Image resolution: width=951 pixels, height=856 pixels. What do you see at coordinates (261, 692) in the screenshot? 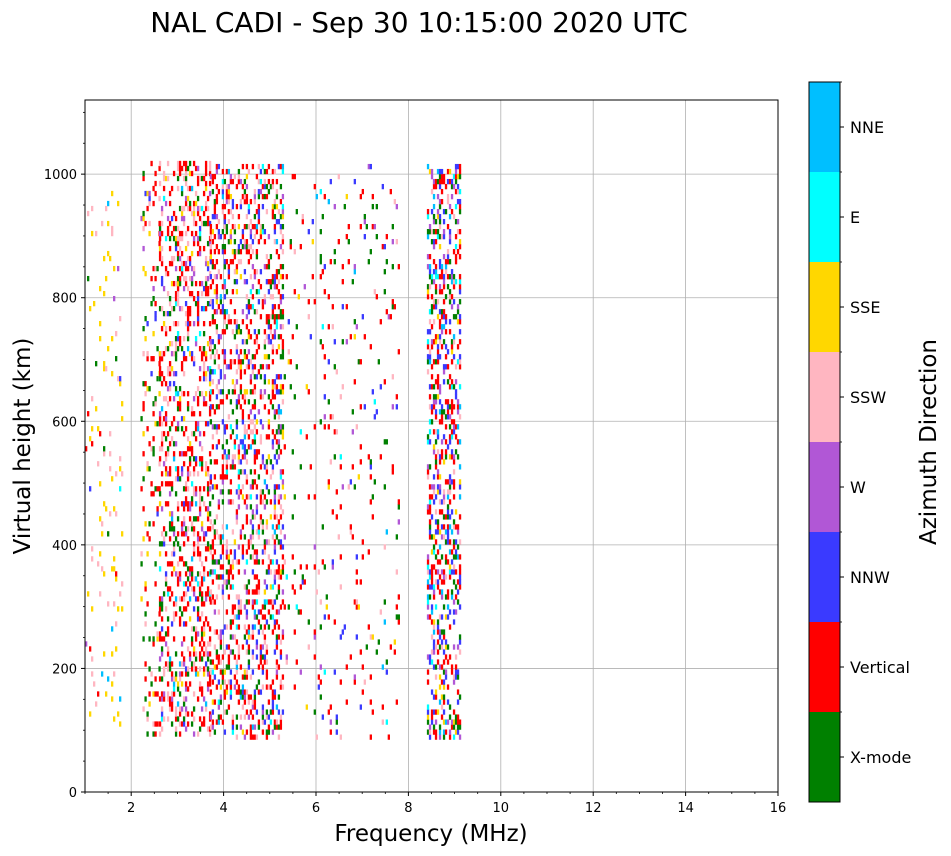
I see `echo-cell-2056` at bounding box center [261, 692].